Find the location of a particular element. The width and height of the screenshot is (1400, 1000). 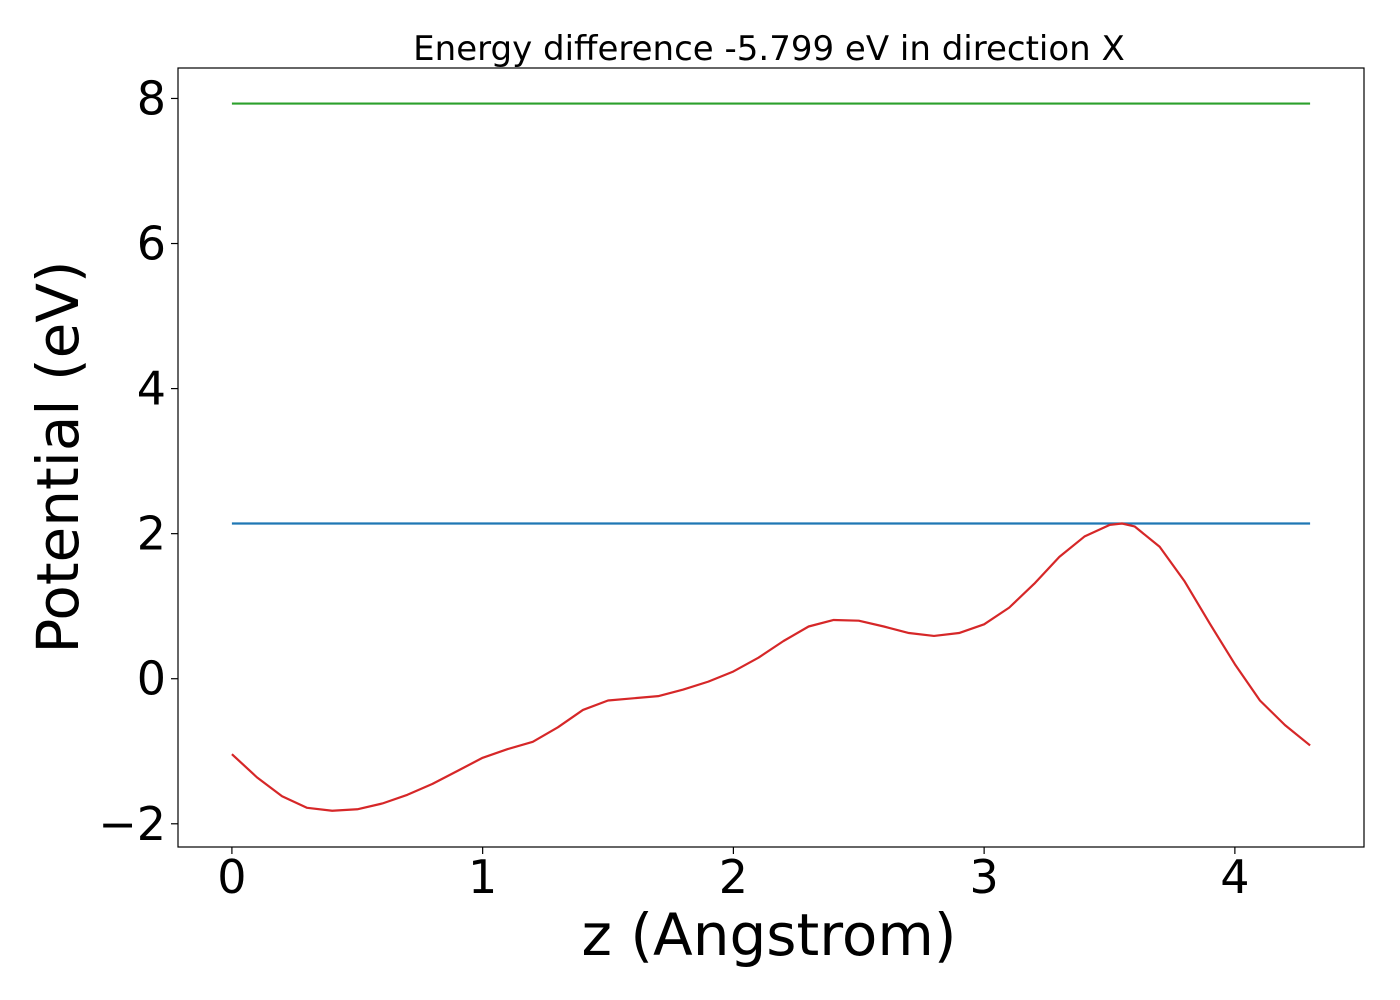

y-tick-label: 8 is located at coordinates (151, 98).